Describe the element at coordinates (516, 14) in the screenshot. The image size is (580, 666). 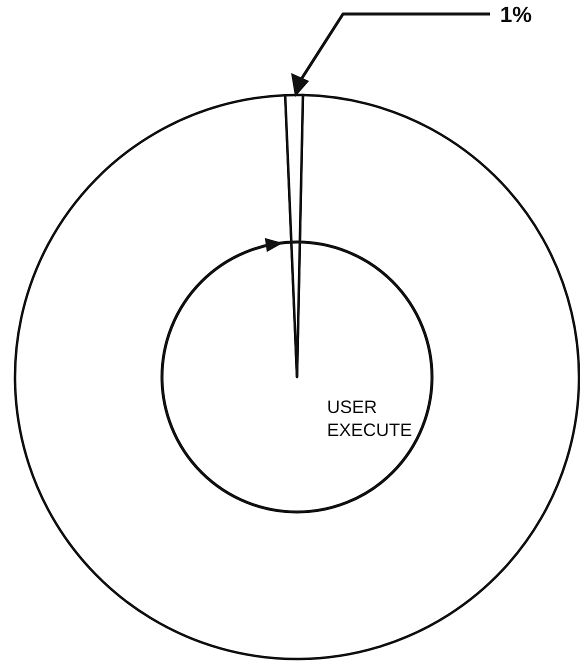
I see `data-label: 1%` at that location.